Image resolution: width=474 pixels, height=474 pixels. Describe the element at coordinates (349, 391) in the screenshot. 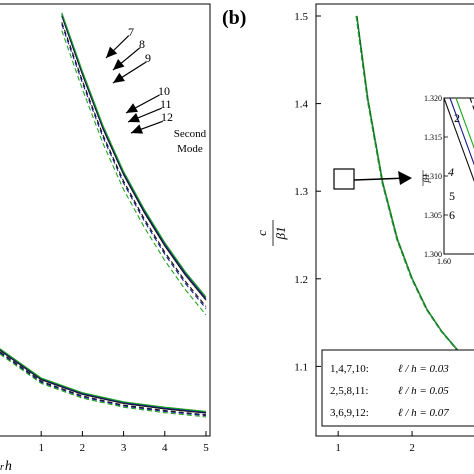

I see `legend-row-2-curves: 2,5,8,11:` at that location.